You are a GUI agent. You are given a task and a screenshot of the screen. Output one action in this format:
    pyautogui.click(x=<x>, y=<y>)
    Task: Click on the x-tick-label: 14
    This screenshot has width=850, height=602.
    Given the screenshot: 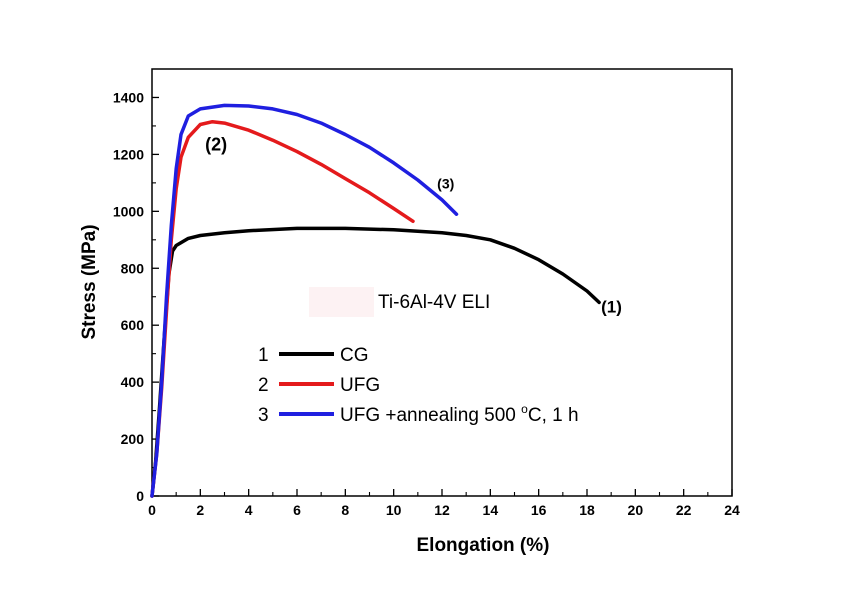 What is the action you would take?
    pyautogui.click(x=491, y=510)
    